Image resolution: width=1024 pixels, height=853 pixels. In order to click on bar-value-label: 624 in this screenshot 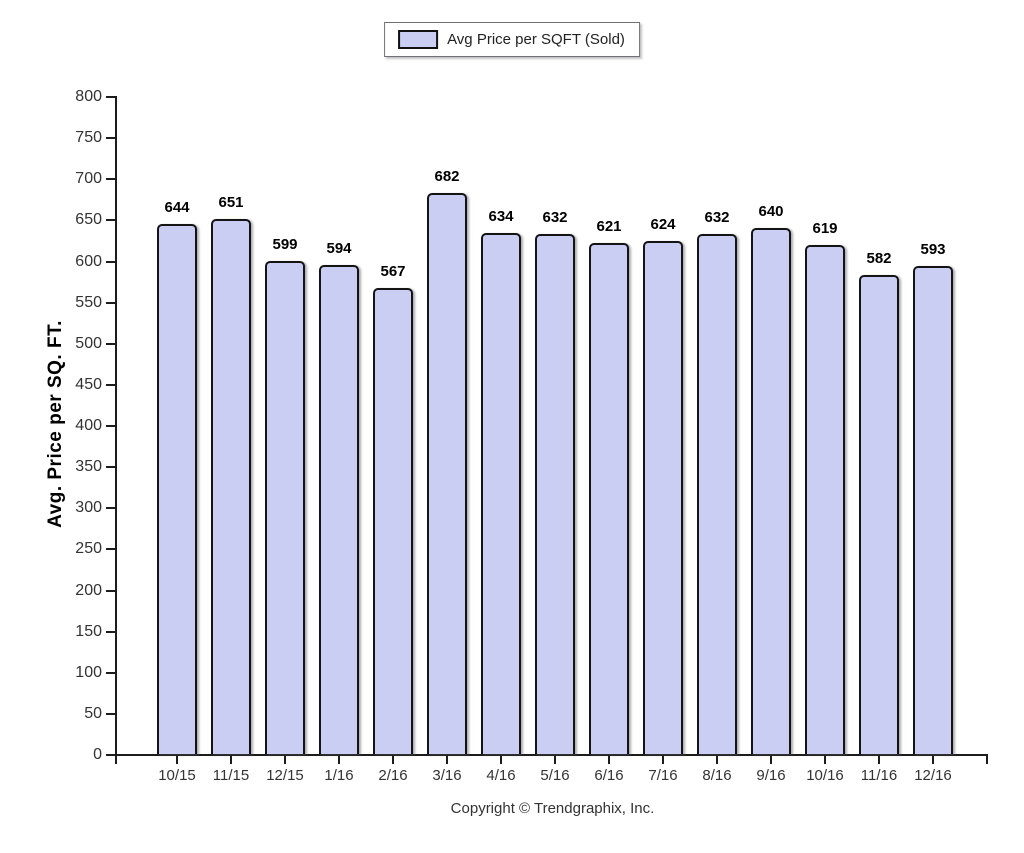, I will do `click(663, 224)`.